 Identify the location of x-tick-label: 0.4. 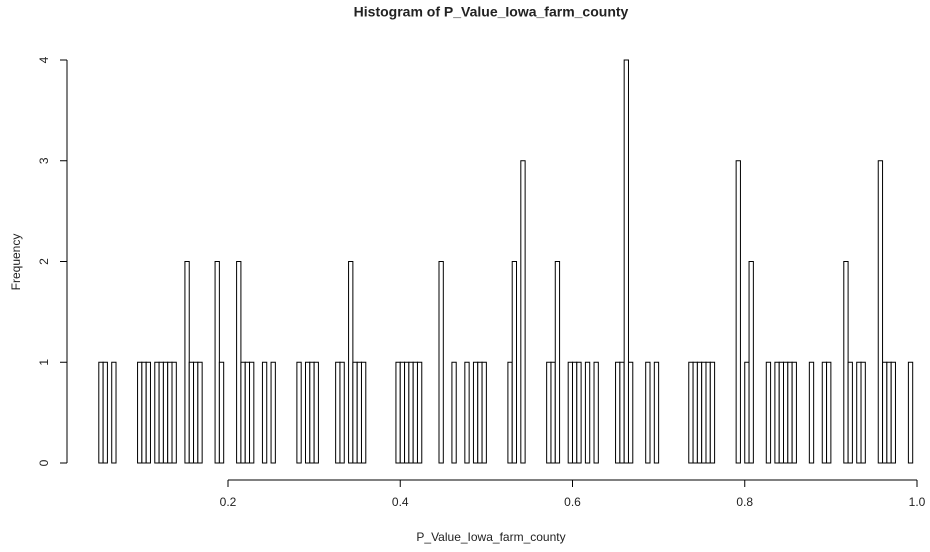
(400, 502).